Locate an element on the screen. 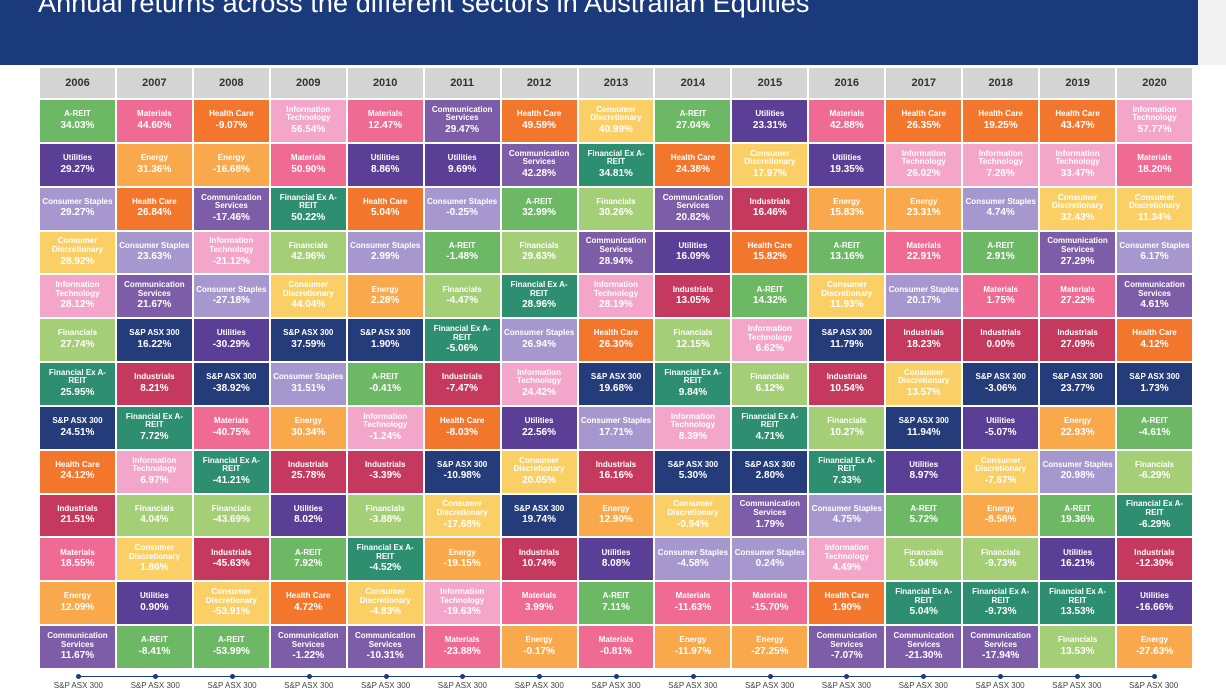  sector-return-value: 32.43% is located at coordinates (1077, 217).